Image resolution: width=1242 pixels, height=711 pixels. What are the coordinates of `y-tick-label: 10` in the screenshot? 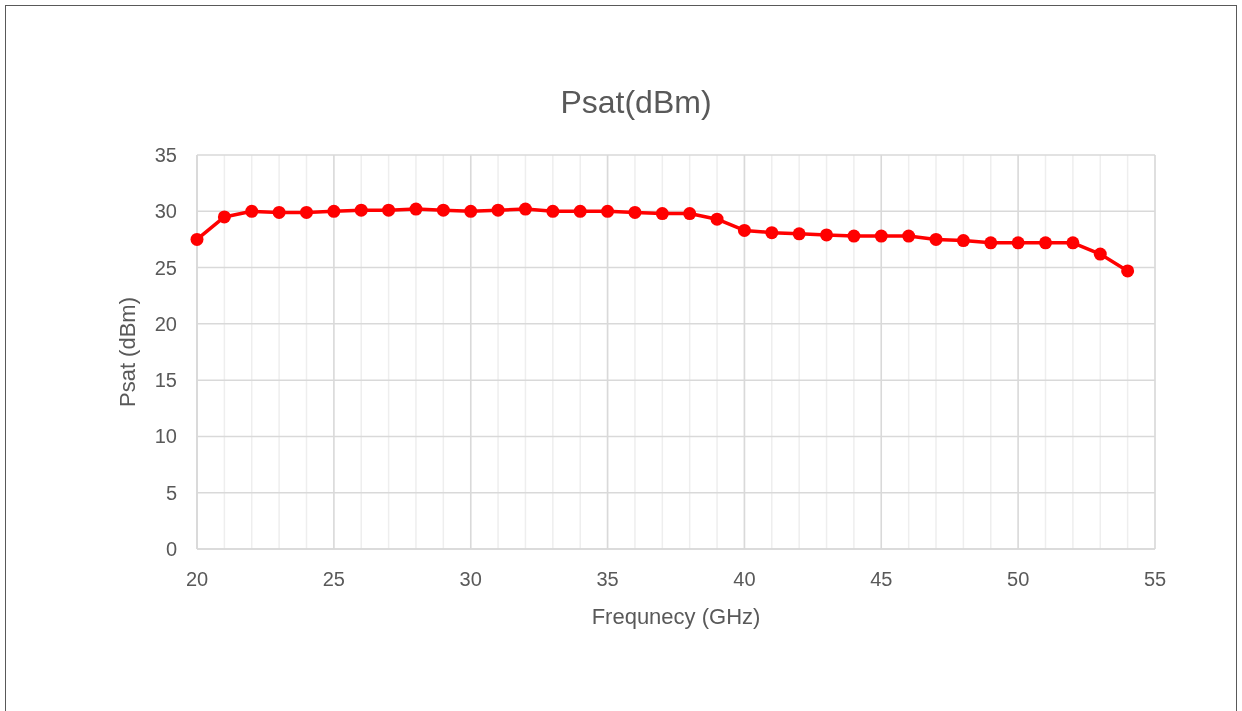 It's located at (165, 436).